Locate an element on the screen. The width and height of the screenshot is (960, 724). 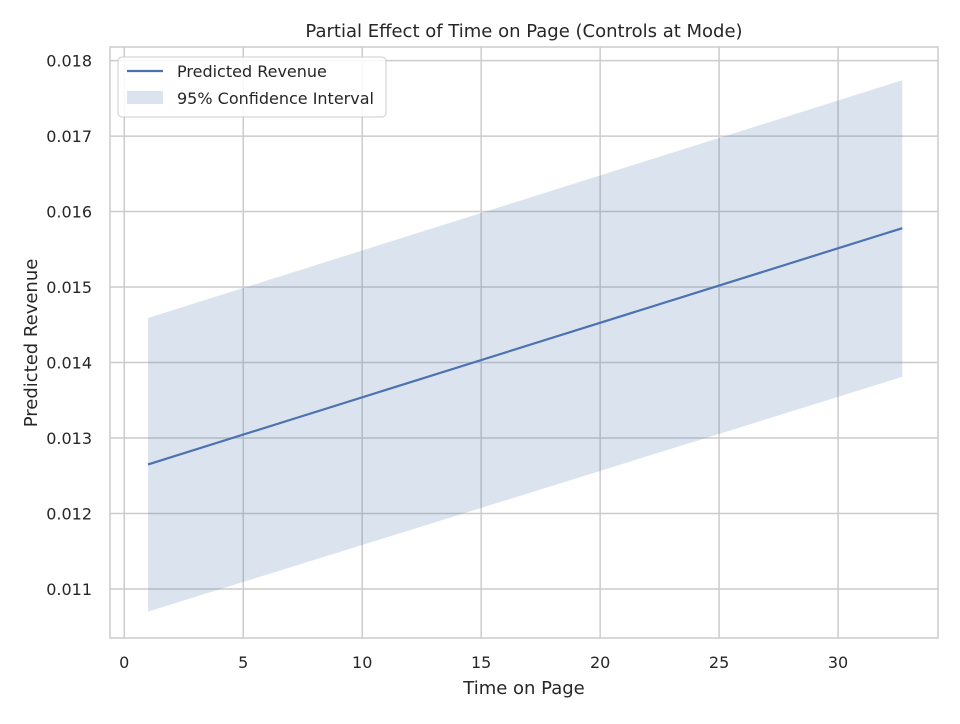
legend-box is located at coordinates (252, 87).